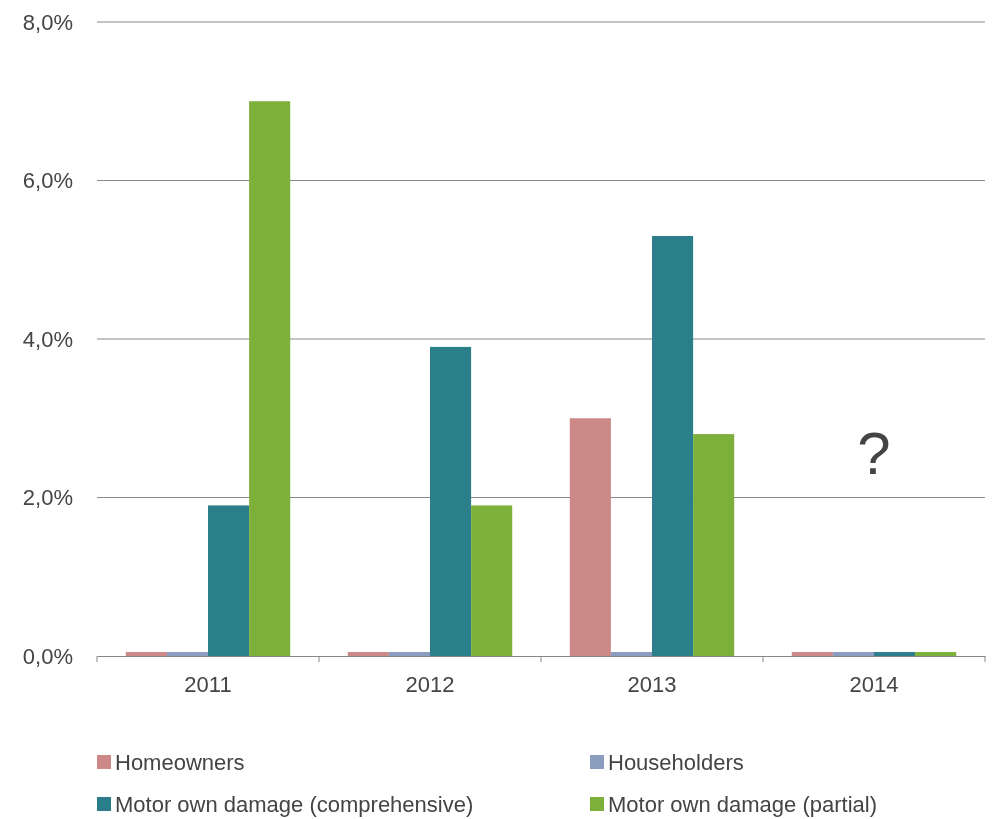 Image resolution: width=1005 pixels, height=819 pixels. I want to click on y-tick-label: 0,0%, so click(47, 656).